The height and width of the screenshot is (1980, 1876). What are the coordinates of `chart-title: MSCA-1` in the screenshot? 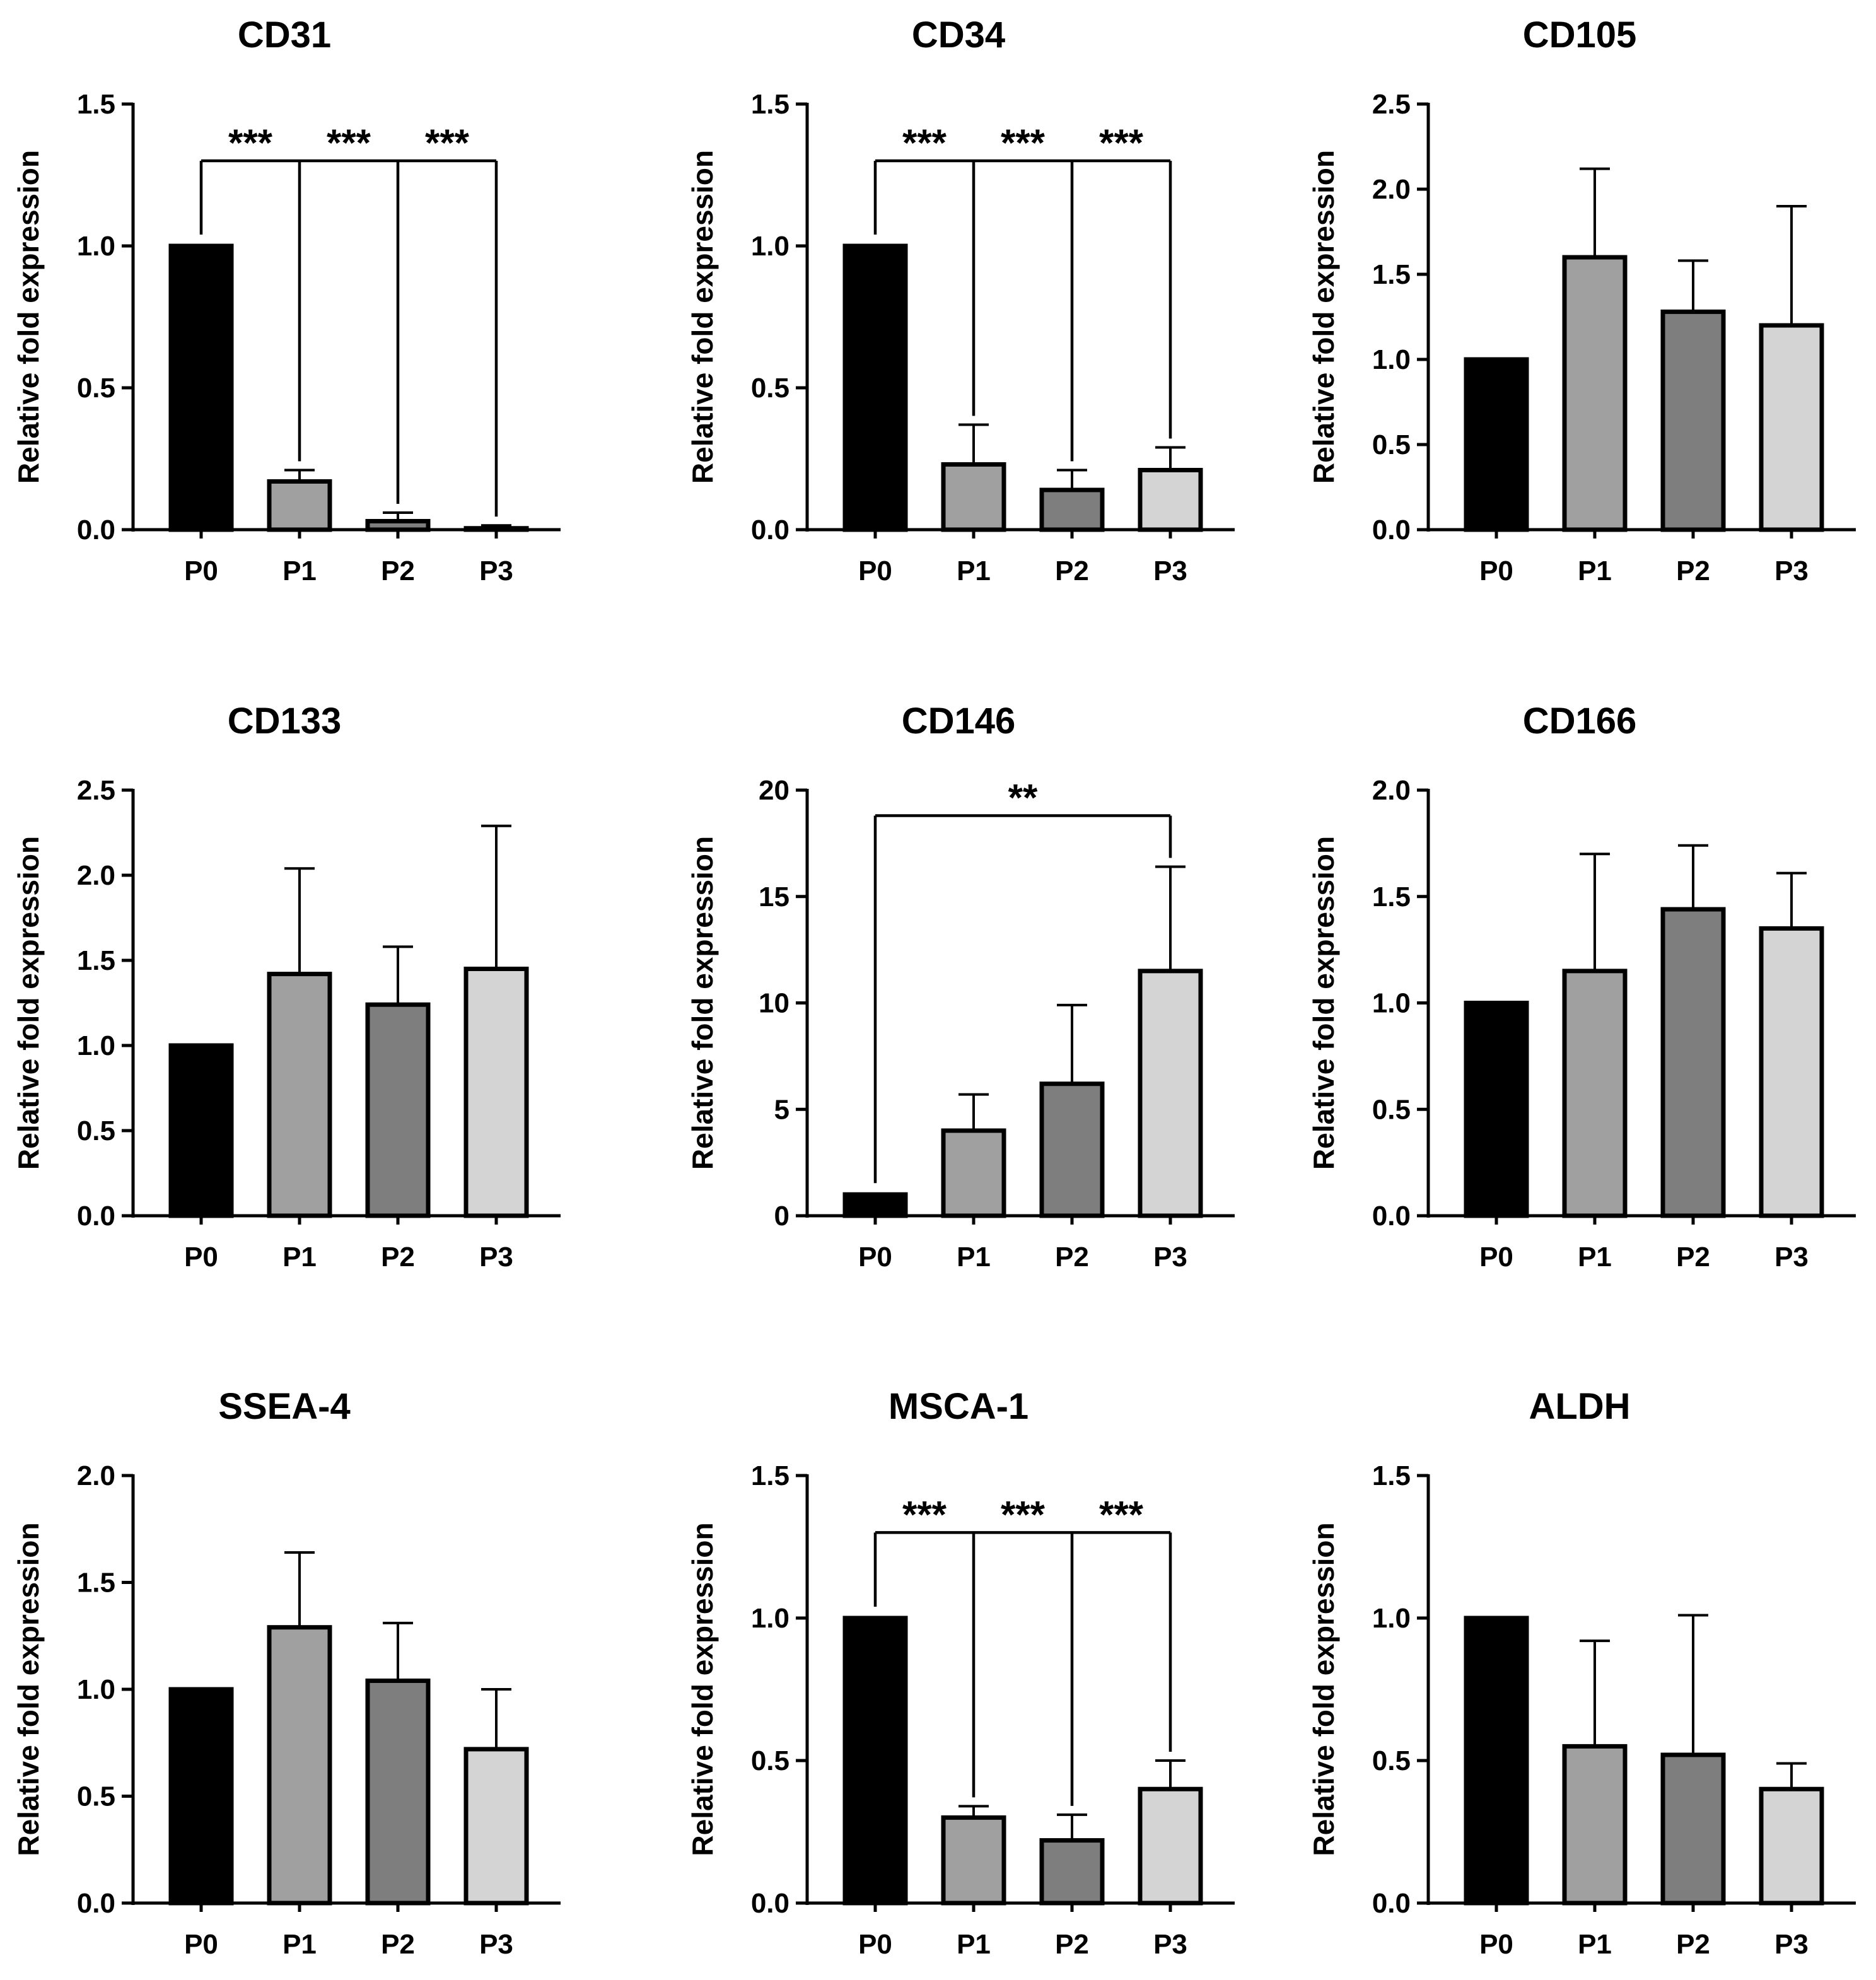 It's located at (958, 1406).